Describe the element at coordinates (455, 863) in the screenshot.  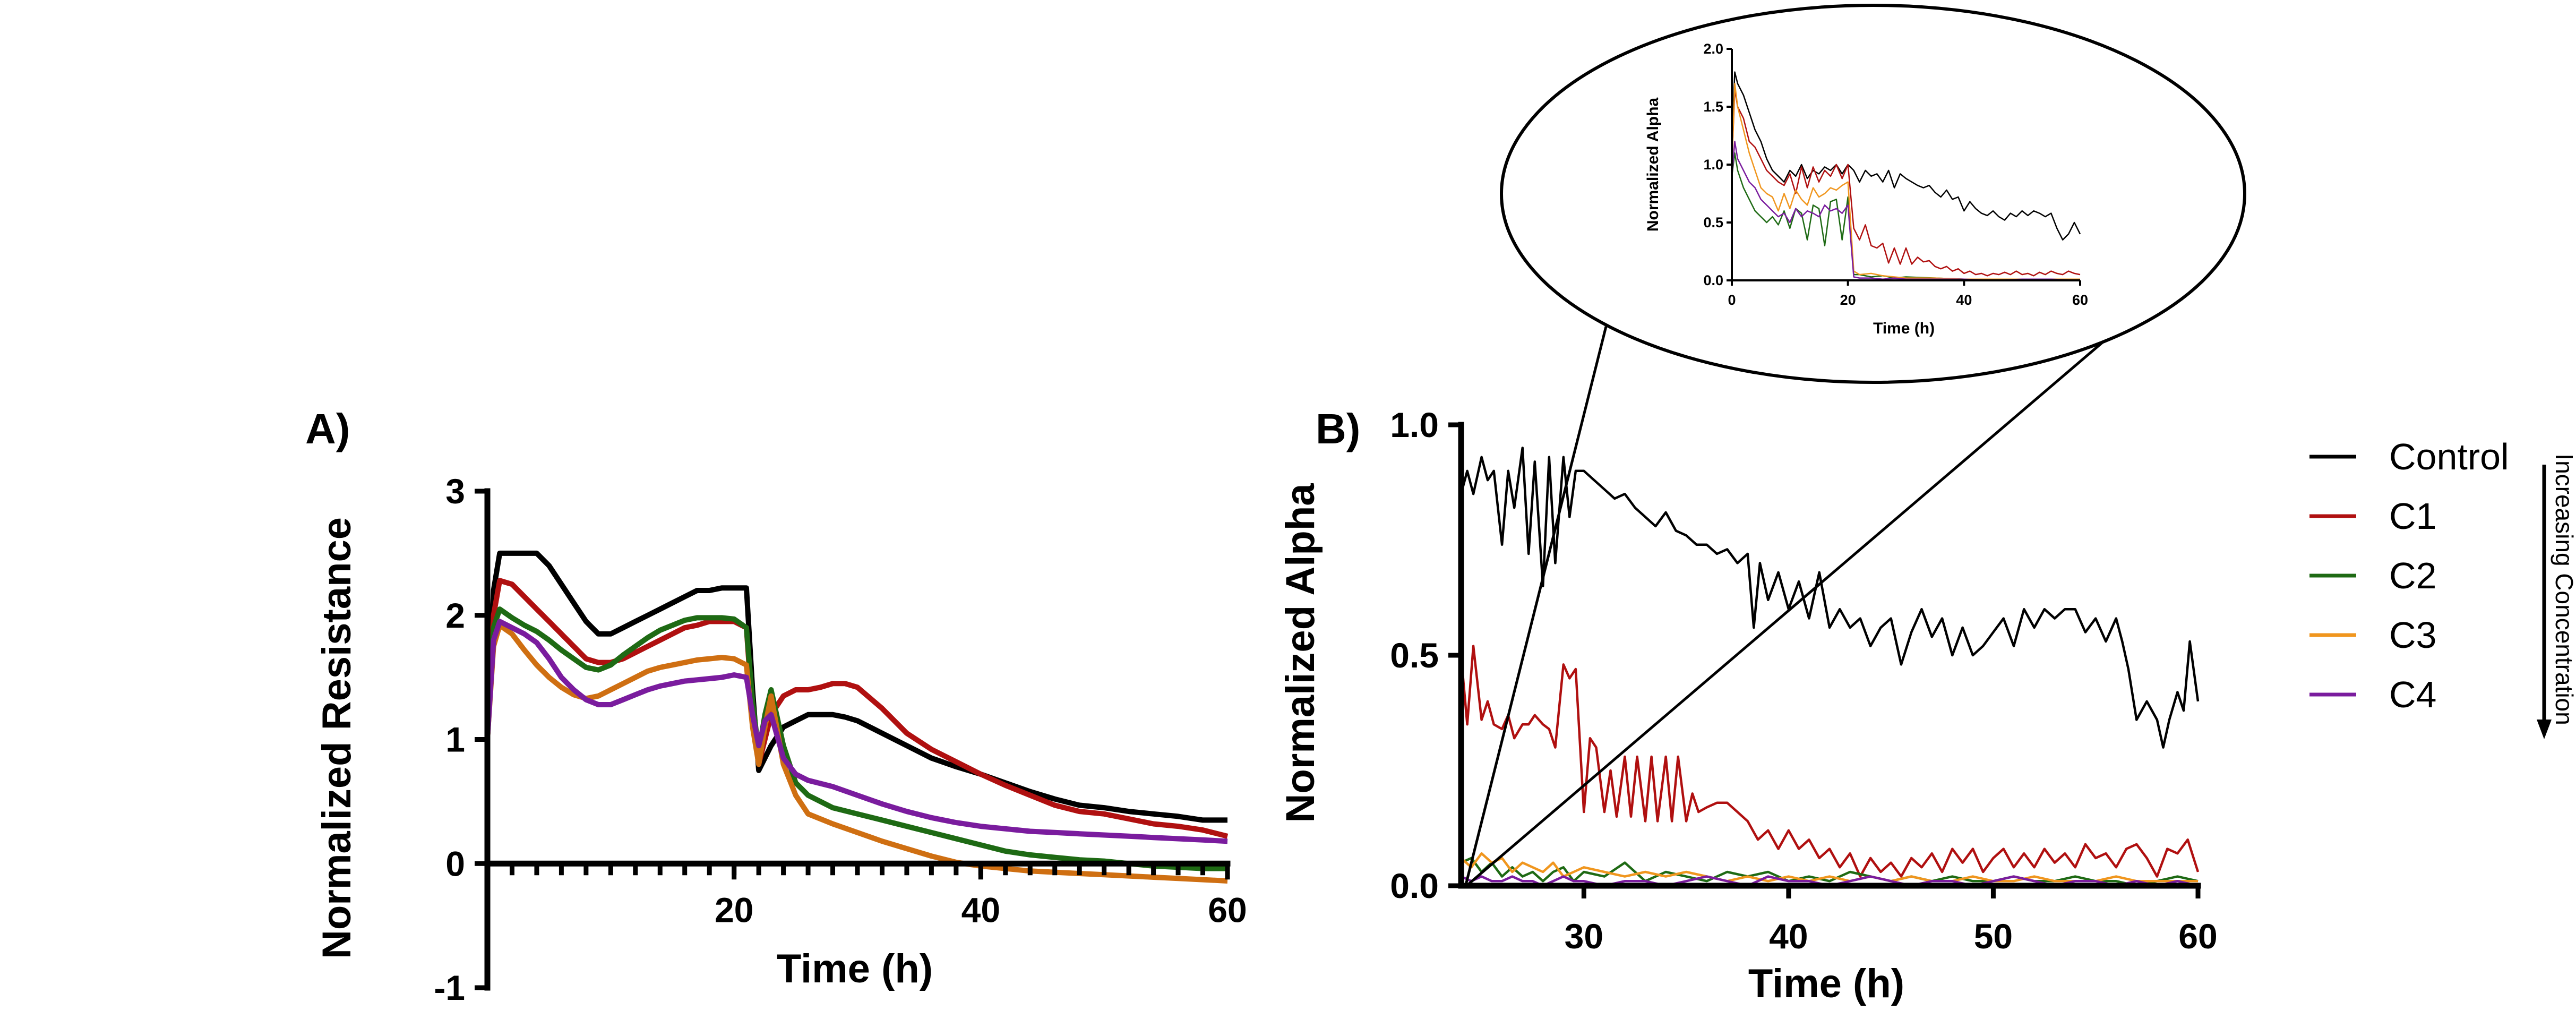
I see `panel-a-y-tick-label: 0` at that location.